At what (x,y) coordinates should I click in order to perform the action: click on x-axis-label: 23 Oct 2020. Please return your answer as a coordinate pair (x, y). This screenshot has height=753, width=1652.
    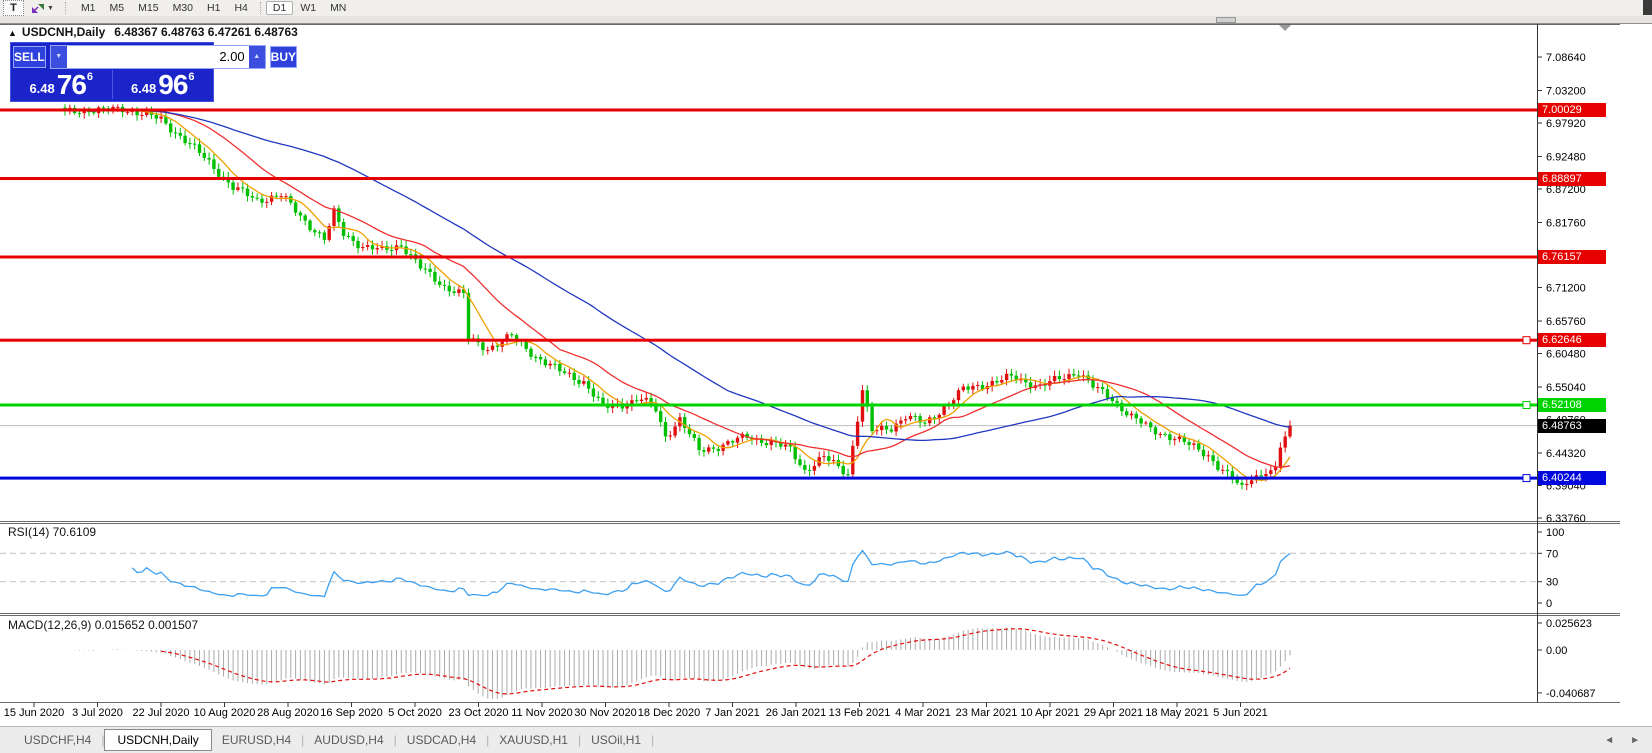
    Looking at the image, I should click on (478, 713).